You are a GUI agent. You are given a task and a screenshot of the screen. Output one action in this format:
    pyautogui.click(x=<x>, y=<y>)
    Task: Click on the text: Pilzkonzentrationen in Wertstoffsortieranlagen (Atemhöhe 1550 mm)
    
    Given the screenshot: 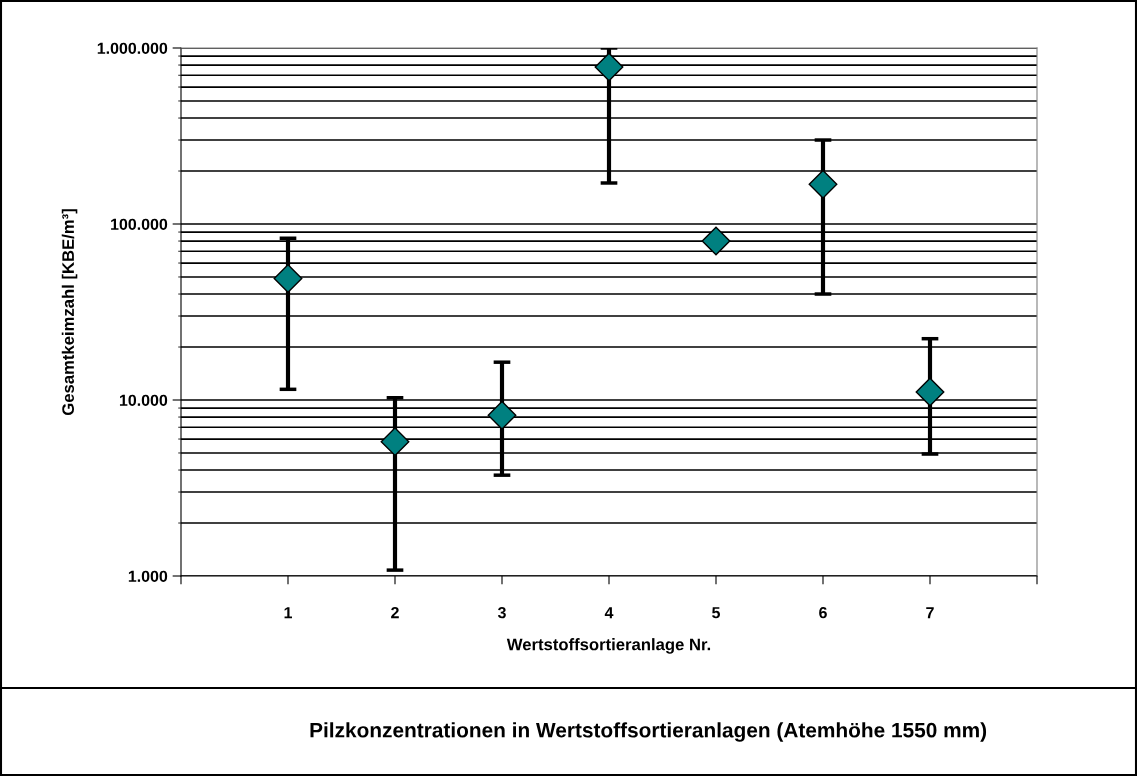 What is the action you would take?
    pyautogui.click(x=648, y=732)
    